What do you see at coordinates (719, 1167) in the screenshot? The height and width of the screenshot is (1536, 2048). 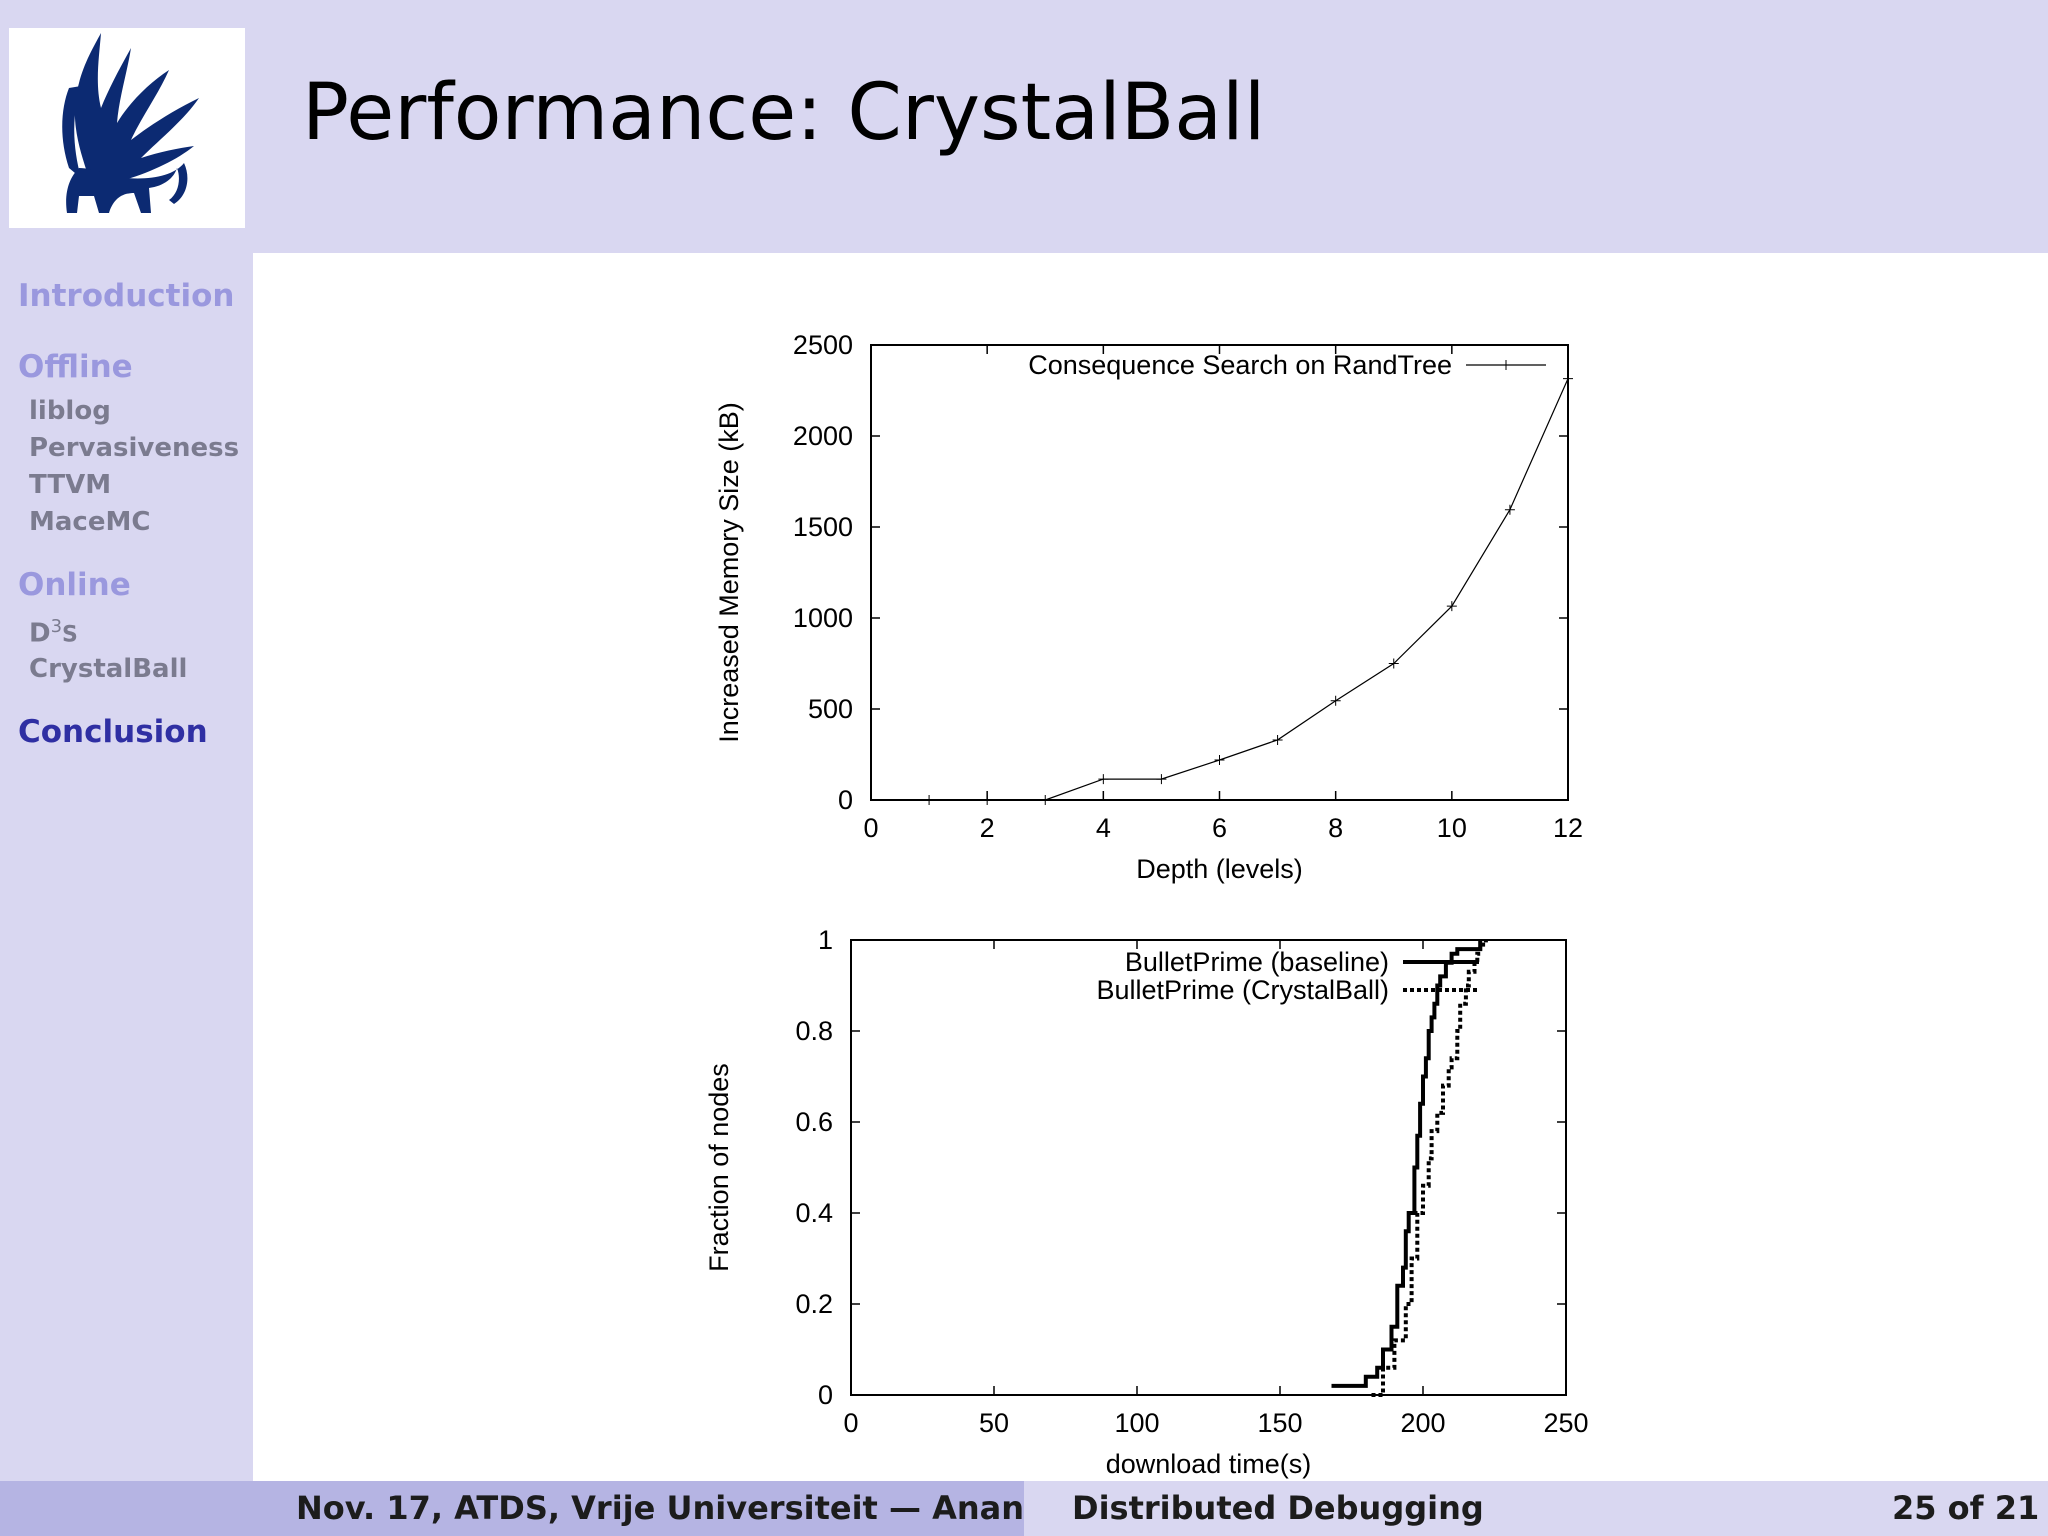 I see `y-axis-label: Fraction of nodes` at bounding box center [719, 1167].